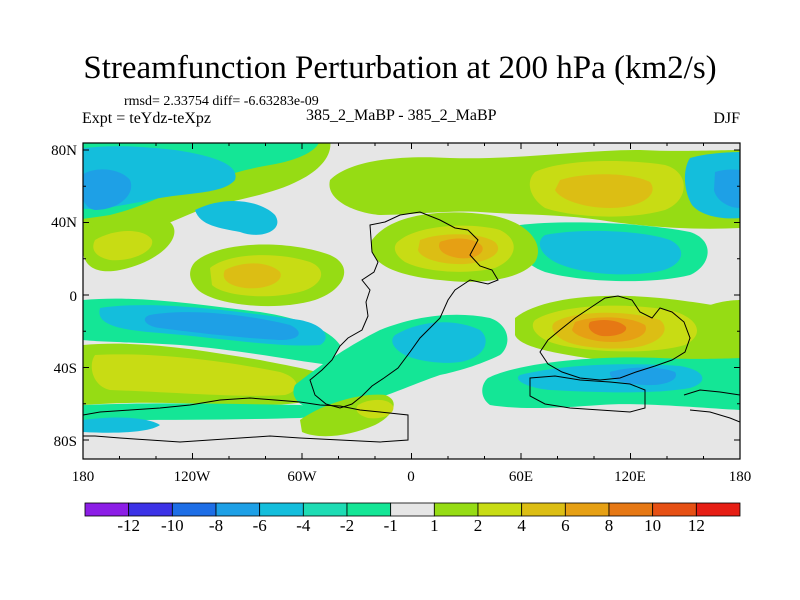 The width and height of the screenshot is (800, 600). I want to click on longitude-labels: 180 120W 60W 0 60E 120E 180, so click(412, 477).